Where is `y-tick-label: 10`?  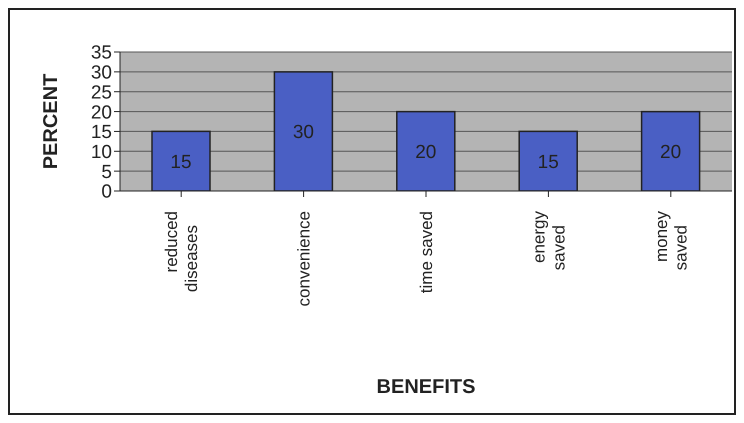
y-tick-label: 10 is located at coordinates (101, 153).